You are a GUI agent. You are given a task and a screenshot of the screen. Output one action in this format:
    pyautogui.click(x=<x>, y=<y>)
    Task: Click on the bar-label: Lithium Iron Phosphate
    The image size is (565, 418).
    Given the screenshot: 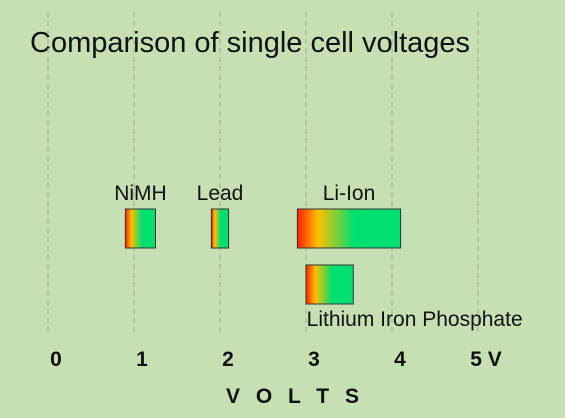 What is the action you would take?
    pyautogui.click(x=415, y=319)
    